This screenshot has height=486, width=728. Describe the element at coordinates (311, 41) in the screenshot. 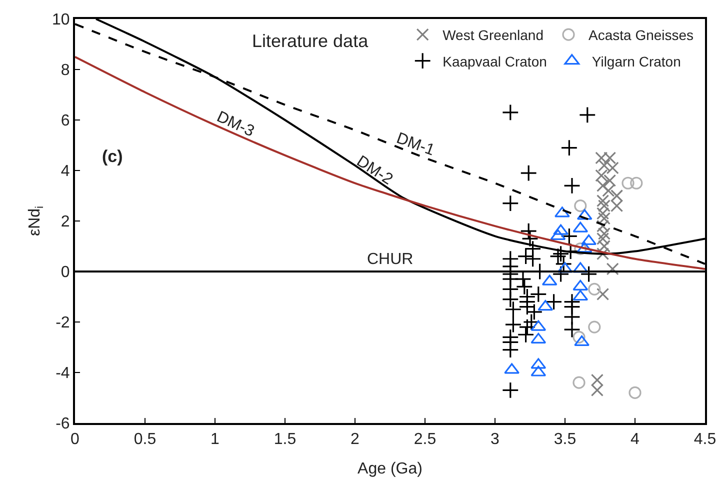

I see `annotation: Literature data` at that location.